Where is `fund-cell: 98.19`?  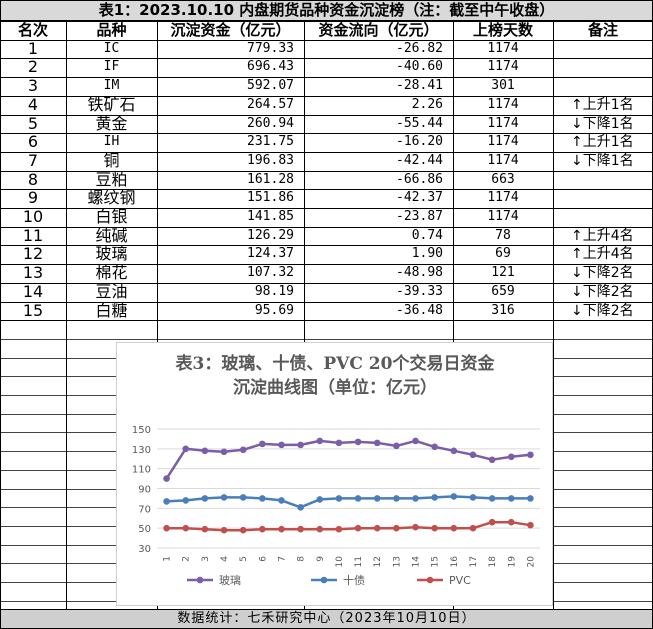 fund-cell: 98.19 is located at coordinates (274, 291).